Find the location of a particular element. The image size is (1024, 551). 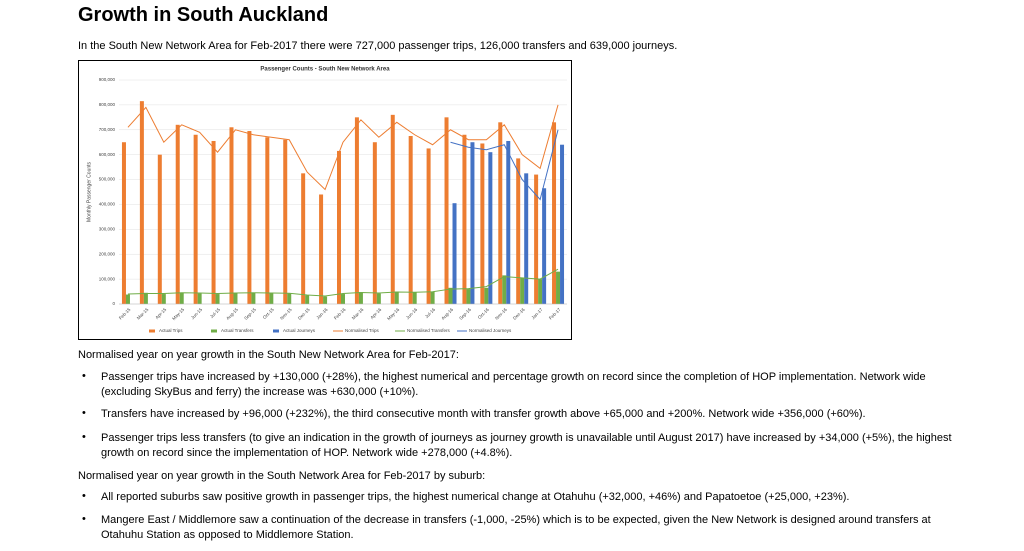

x-tick-label: May-16 is located at coordinates (393, 314).